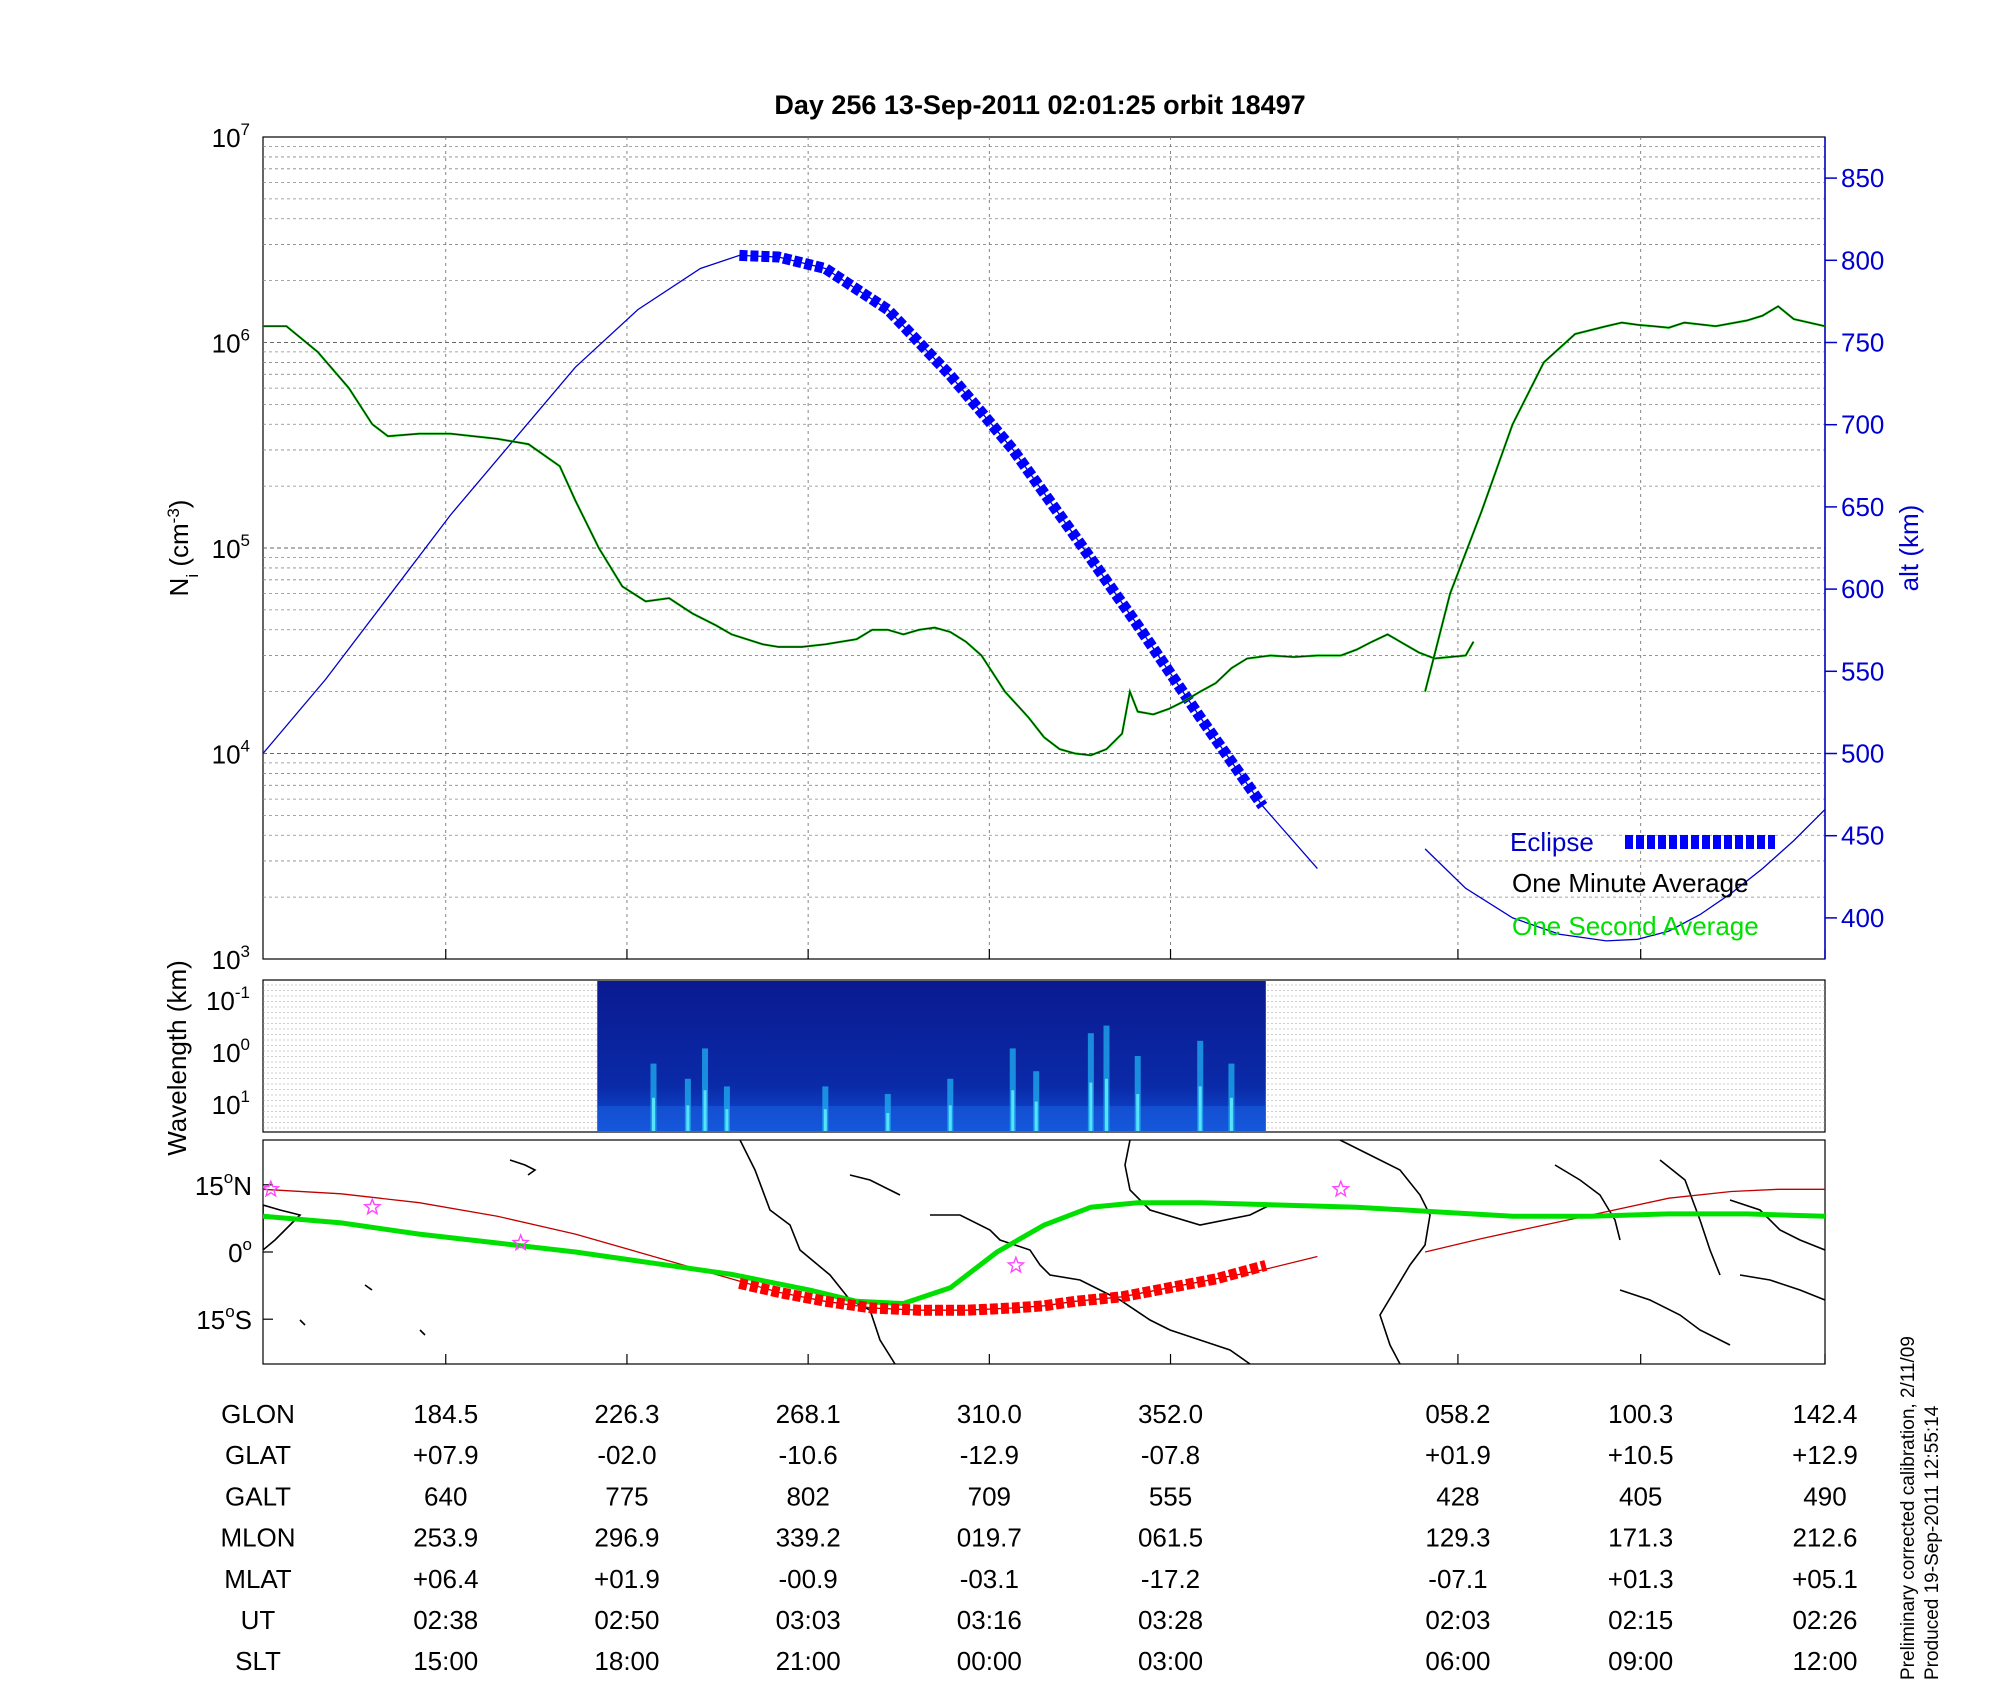 This screenshot has width=2000, height=1700. I want to click on altitude-axis-ticks: 850 800 750 700 650 600 550 500 450 400, so click(1854, 548).